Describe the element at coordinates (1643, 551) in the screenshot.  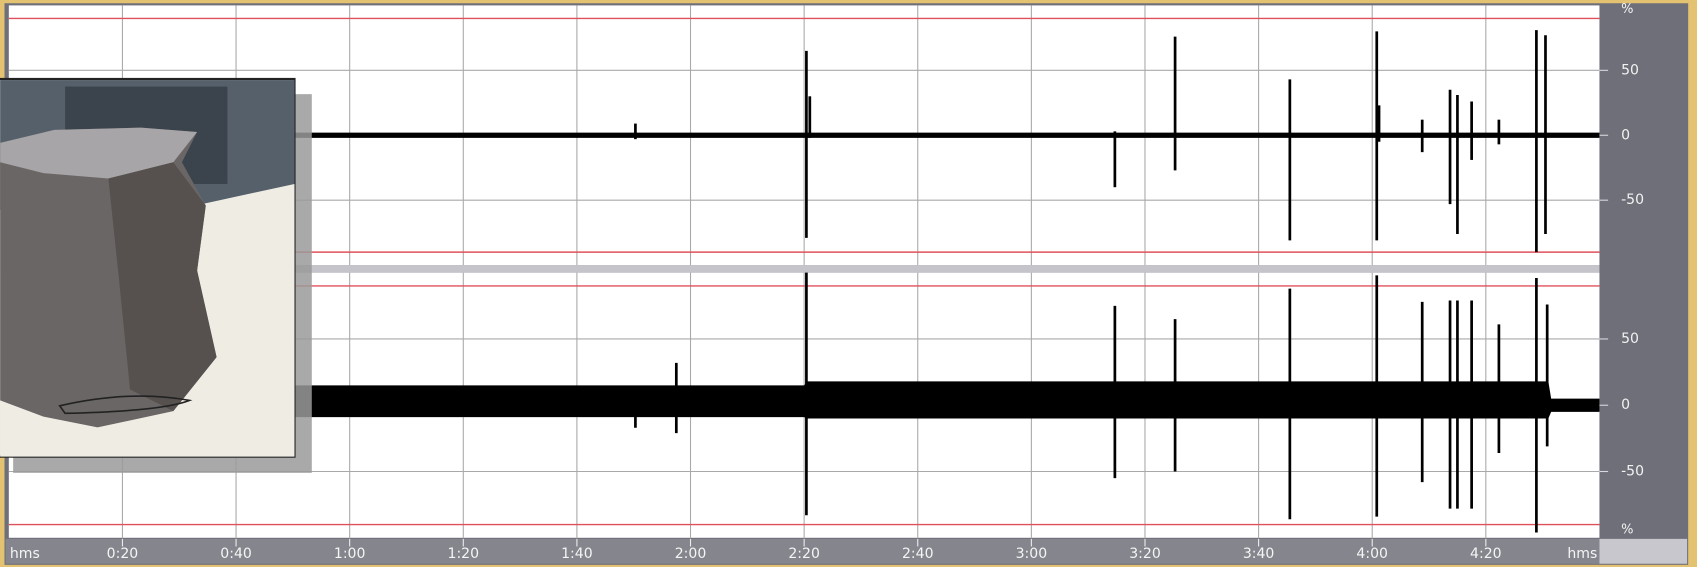
I see `corner-box` at that location.